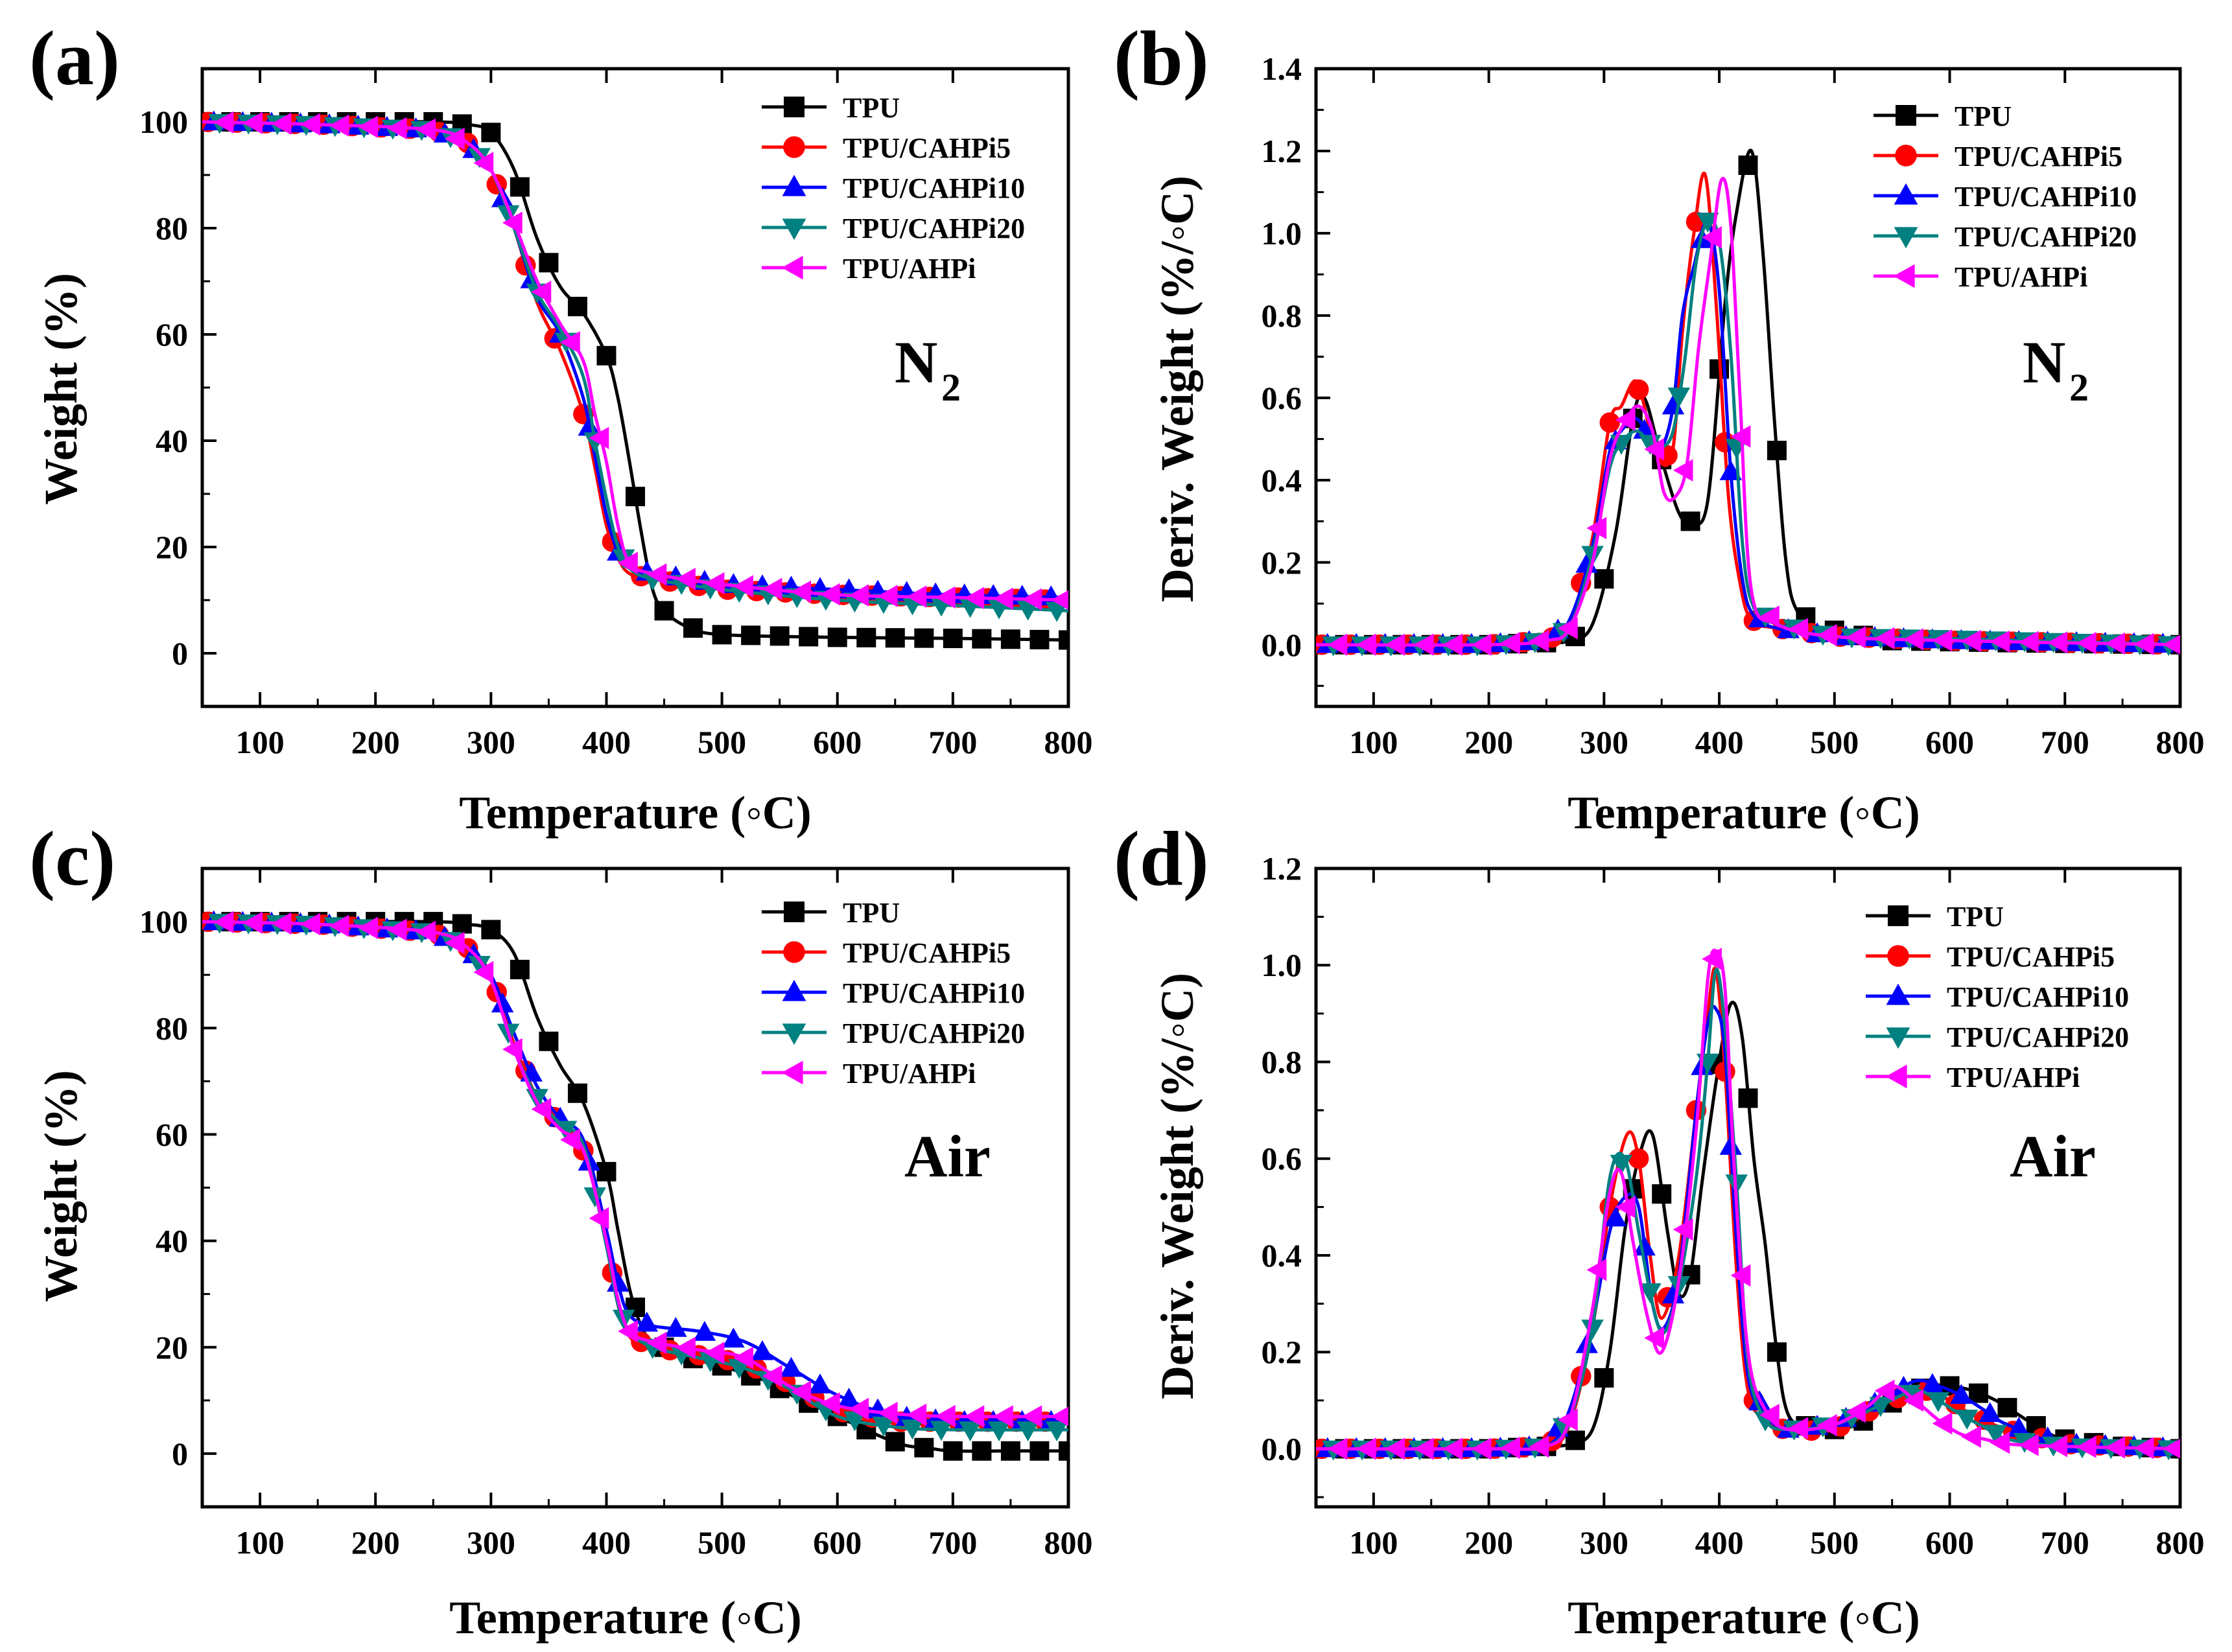  I want to click on x-tick-label: 600, so click(1949, 1542).